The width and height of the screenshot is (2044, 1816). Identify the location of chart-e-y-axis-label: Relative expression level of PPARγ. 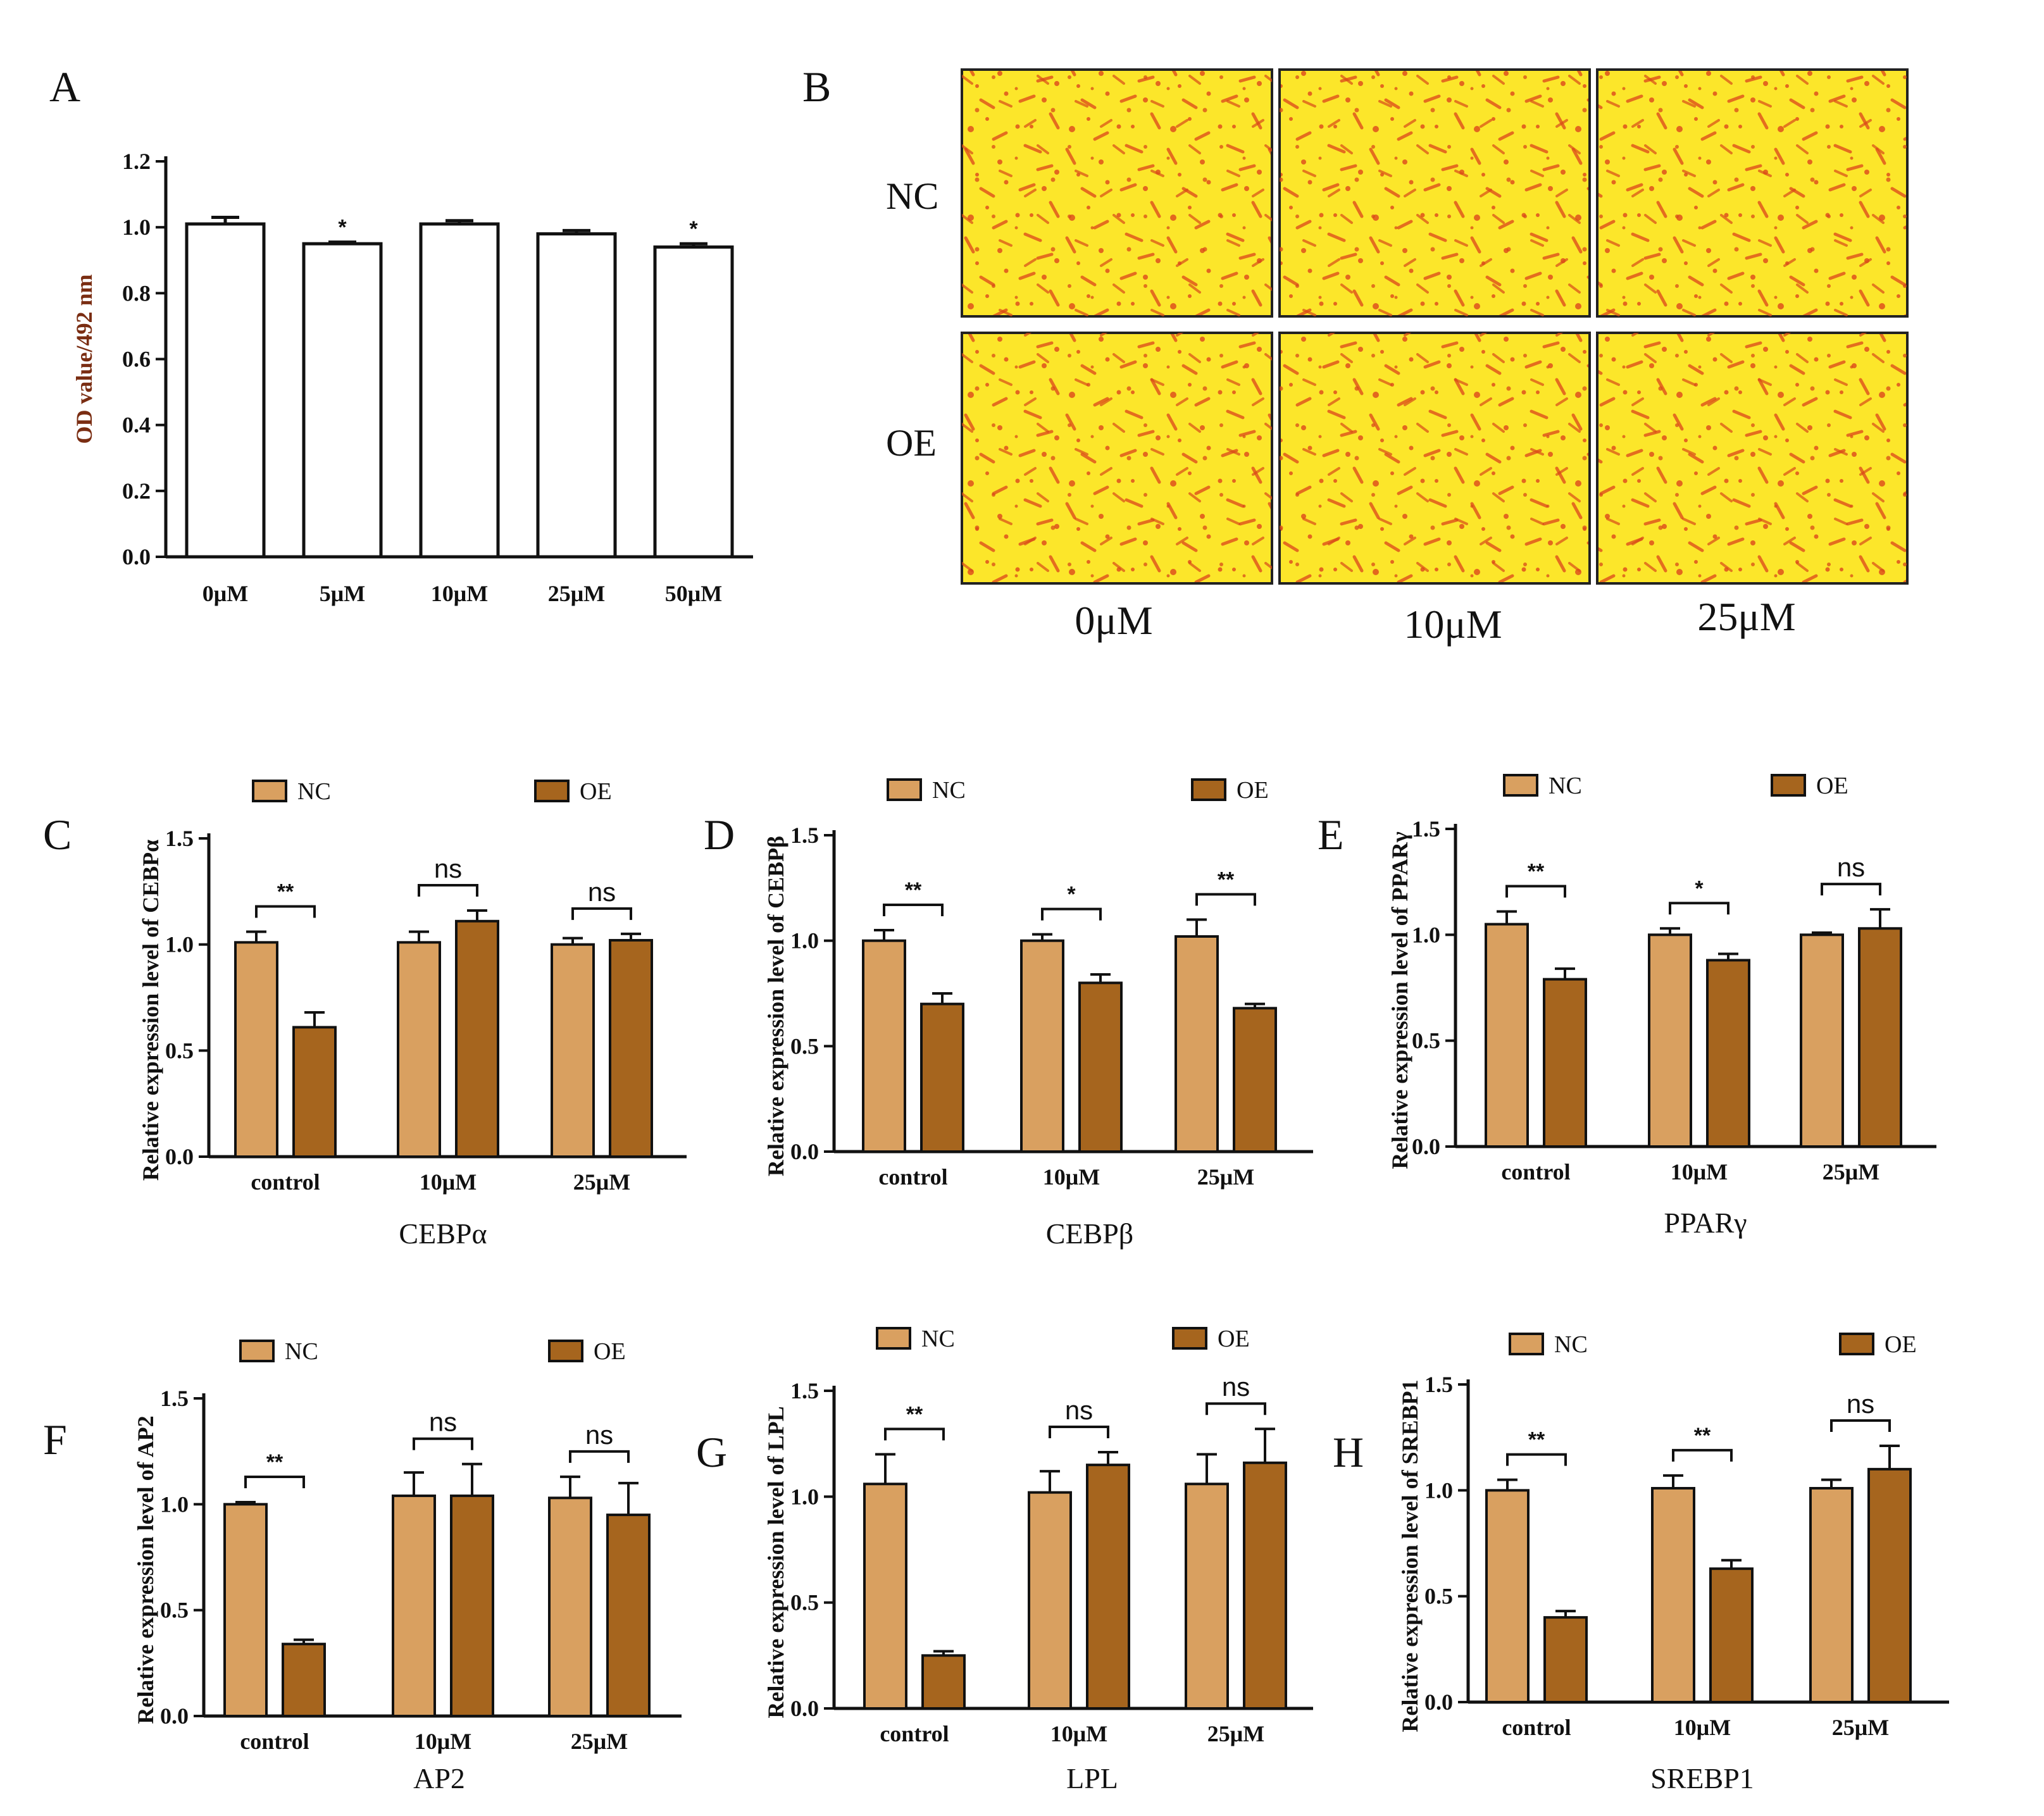
(1399, 1000).